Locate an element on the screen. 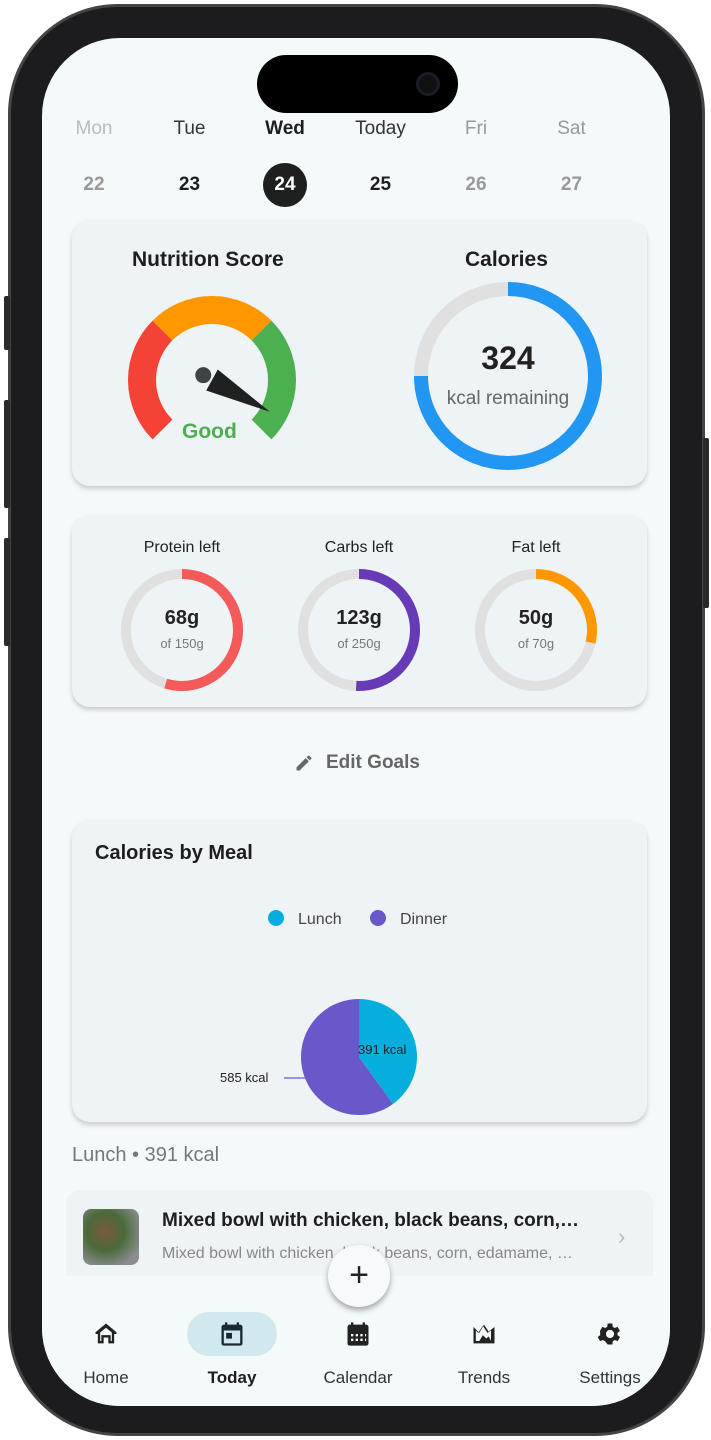 Image resolution: width=711 pixels, height=1440 pixels. edit-goals-button: Edit Goals is located at coordinates (357, 763).